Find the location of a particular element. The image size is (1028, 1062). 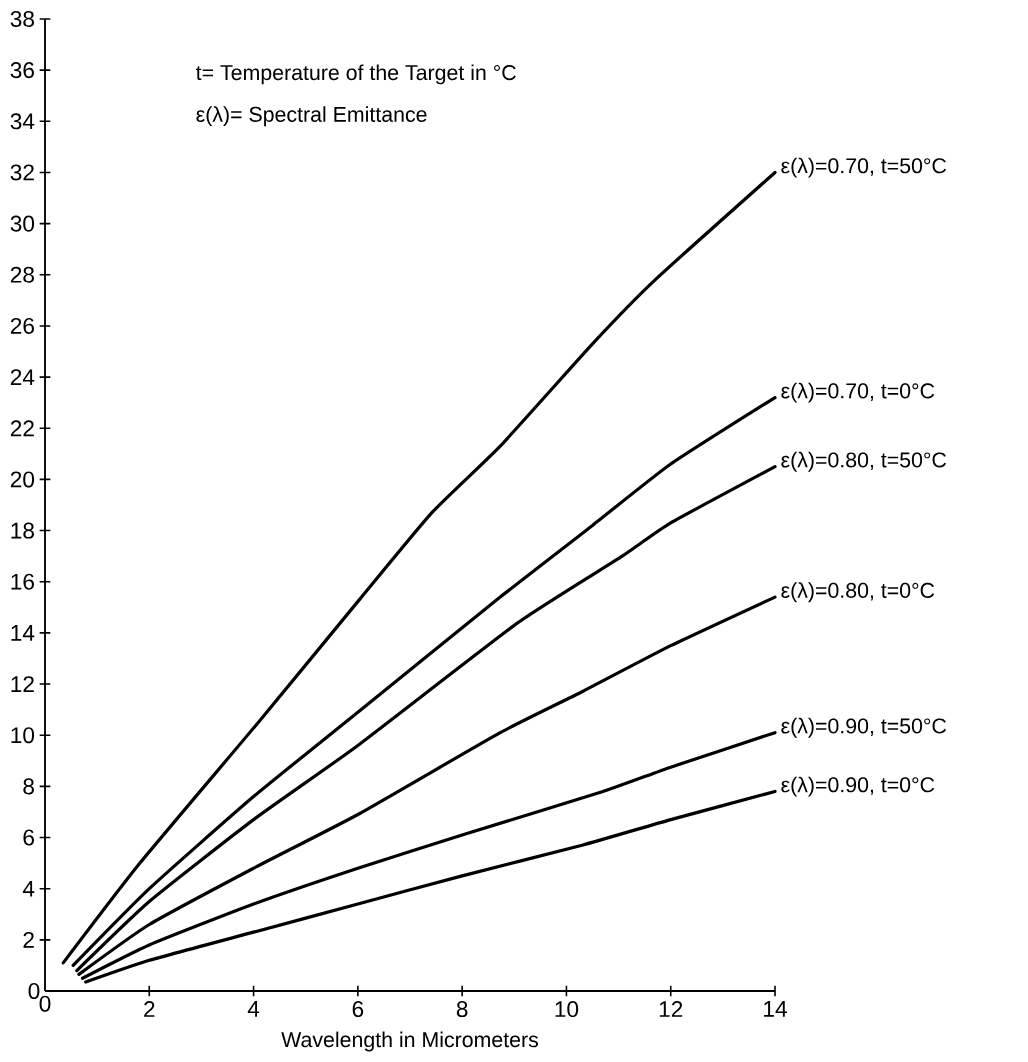

y-tick-label: 10 is located at coordinates (23, 735).